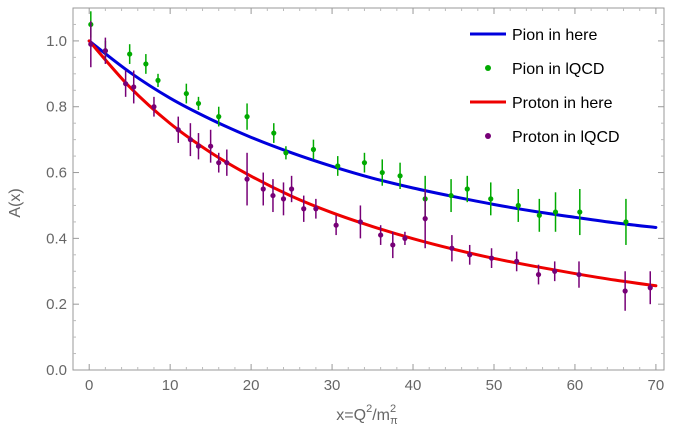 This screenshot has width=676, height=434. Describe the element at coordinates (170, 385) in the screenshot. I see `x-tick-label: 10` at that location.